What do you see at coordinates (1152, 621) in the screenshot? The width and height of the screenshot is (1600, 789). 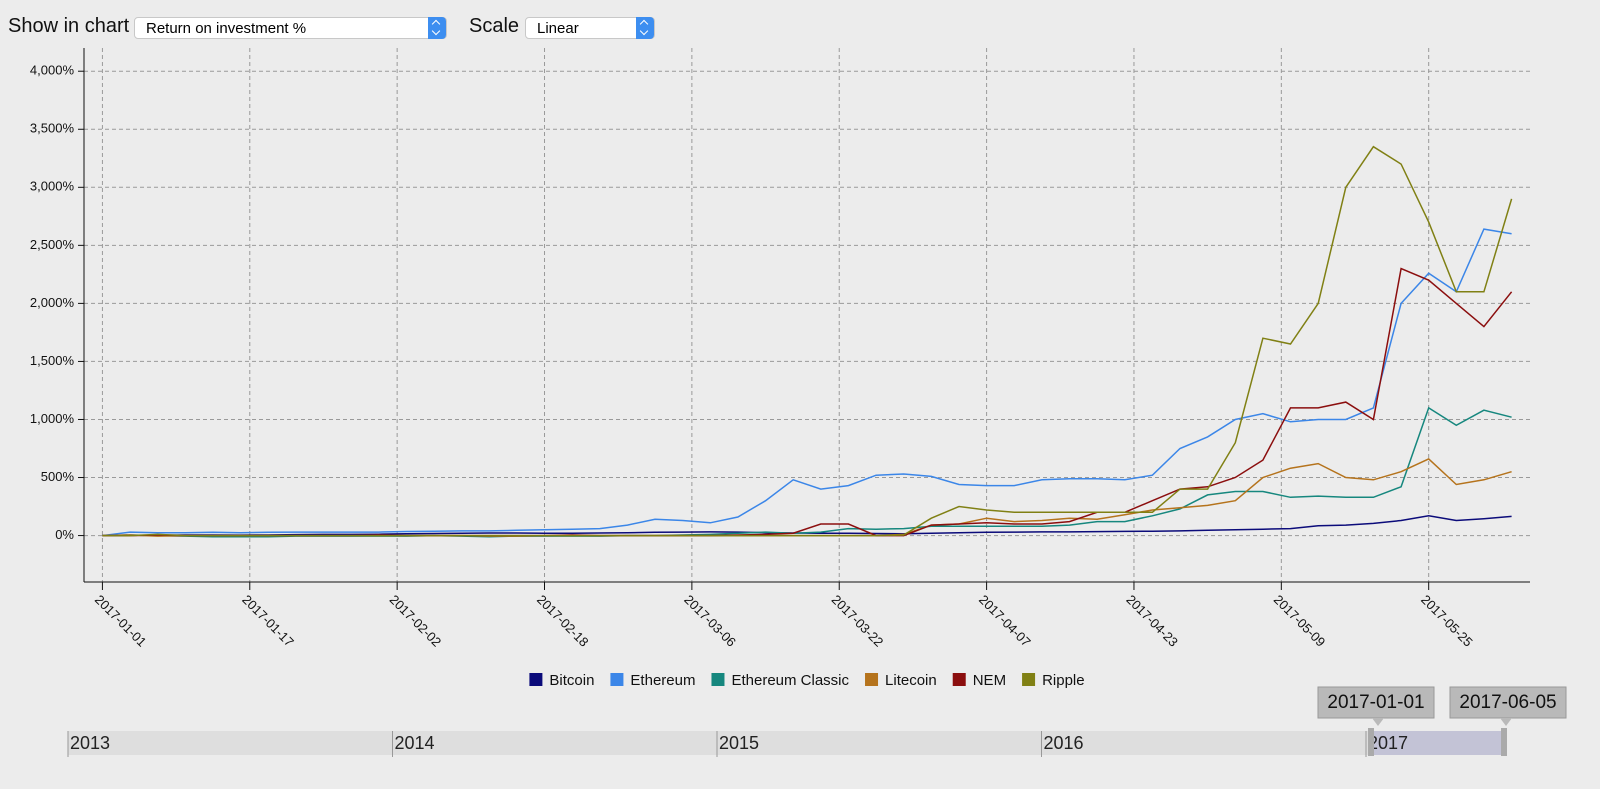 I see `x-tick-label: 2017-04-23` at bounding box center [1152, 621].